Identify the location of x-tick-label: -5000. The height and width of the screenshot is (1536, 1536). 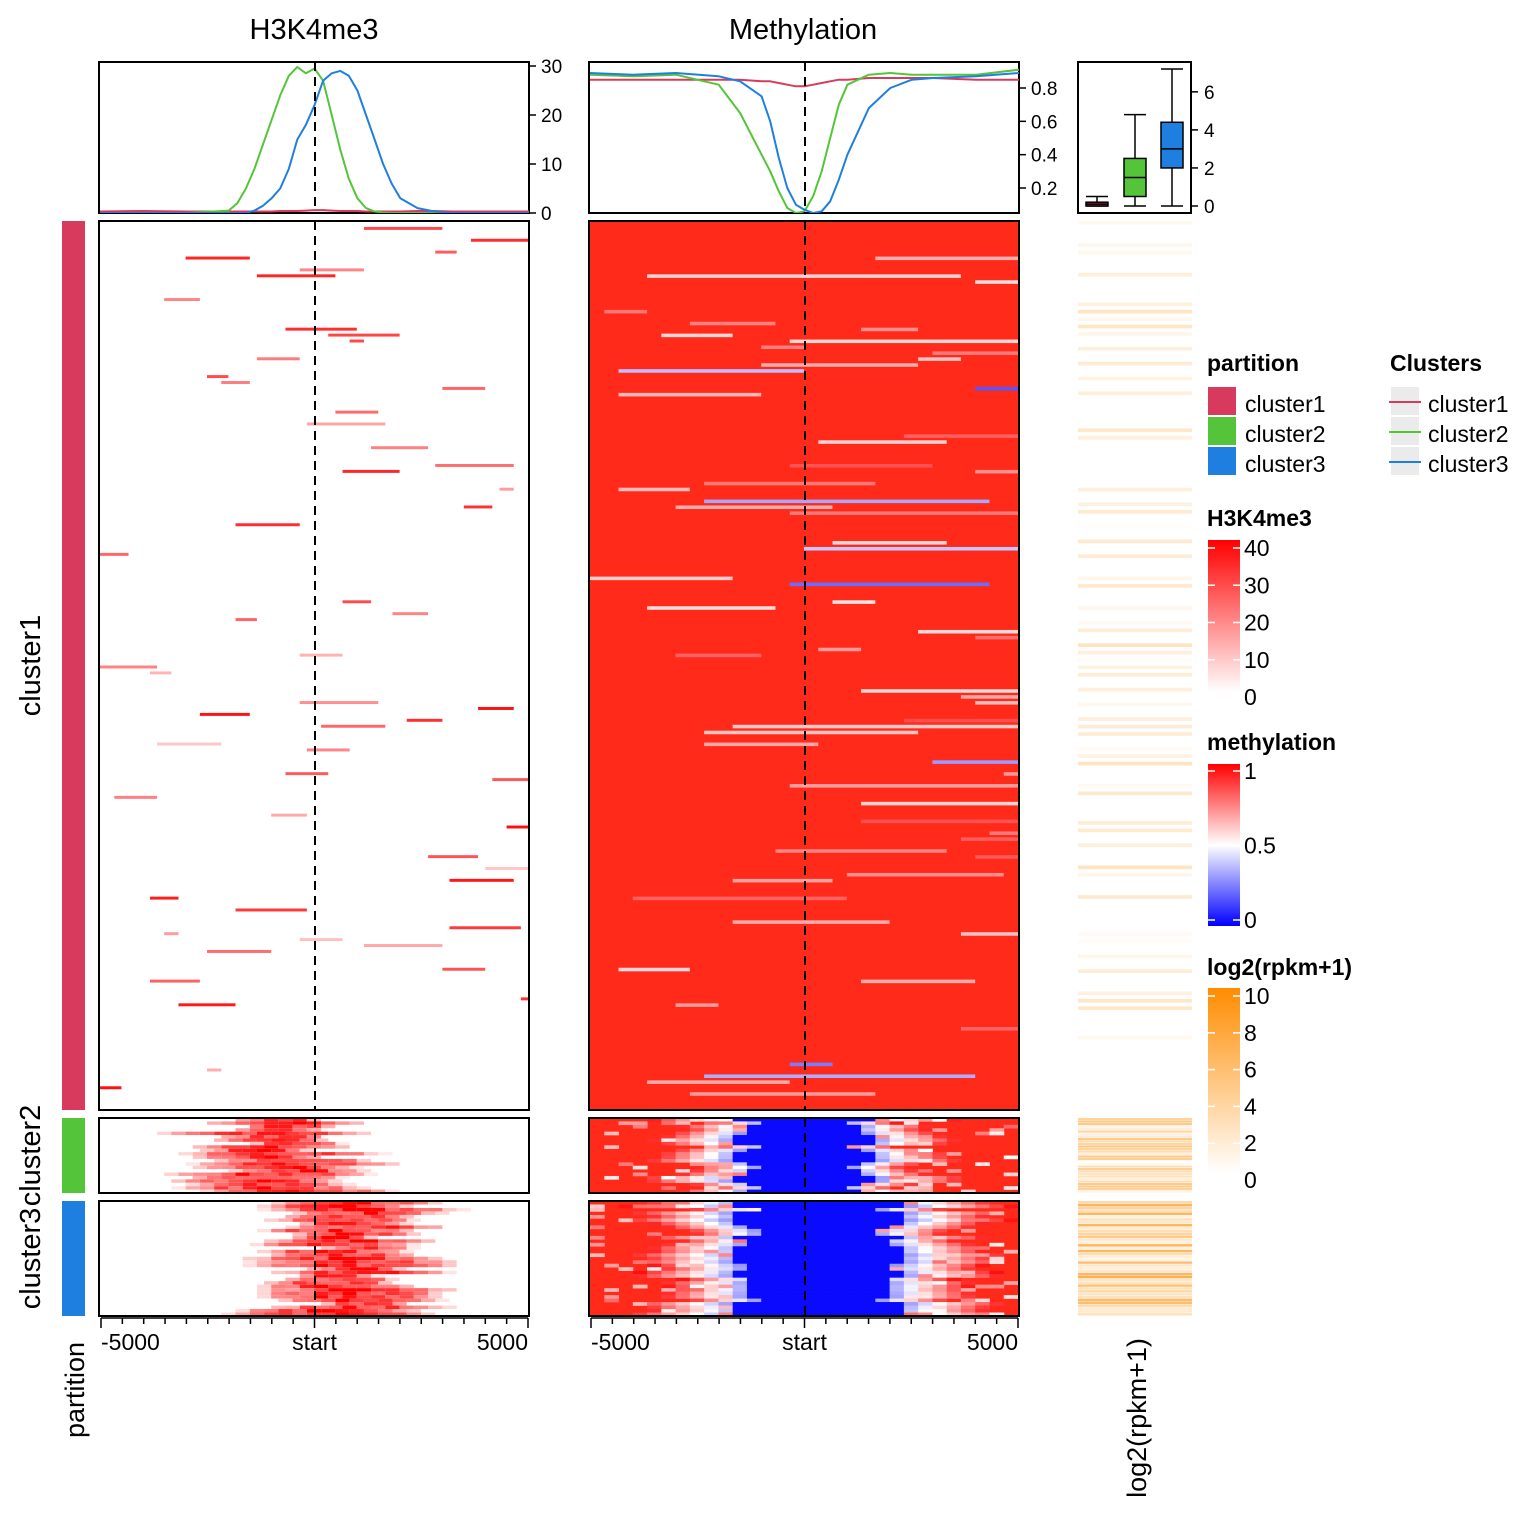
(130, 1342).